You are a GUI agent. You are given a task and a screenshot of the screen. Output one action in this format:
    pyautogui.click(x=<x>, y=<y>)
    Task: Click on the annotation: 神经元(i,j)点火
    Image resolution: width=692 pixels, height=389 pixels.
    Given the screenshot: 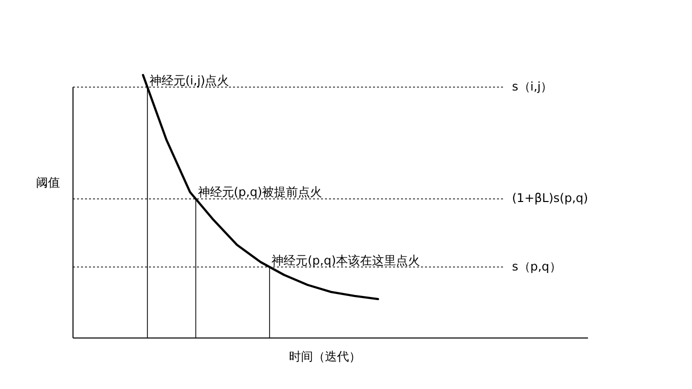 What is the action you would take?
    pyautogui.click(x=189, y=80)
    